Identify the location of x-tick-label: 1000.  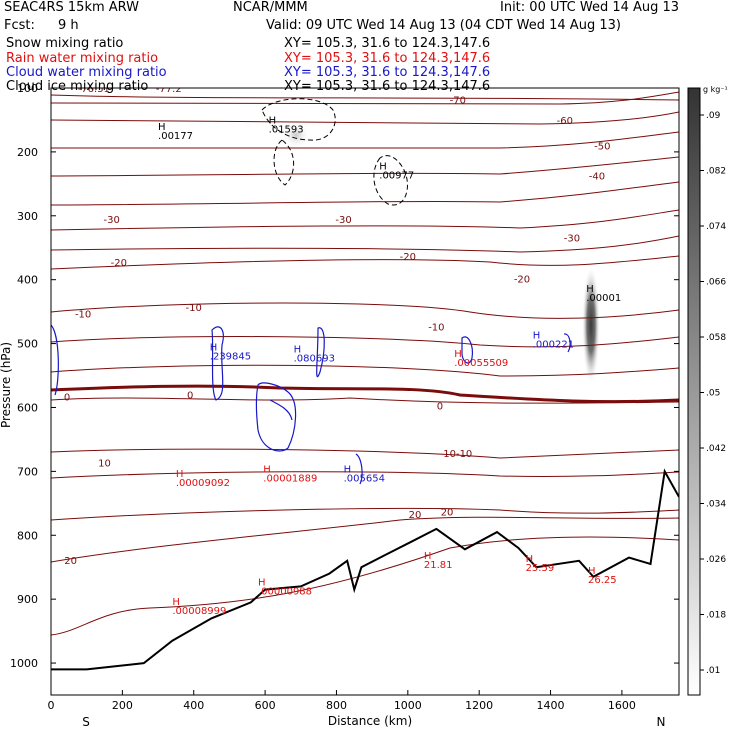
(408, 705).